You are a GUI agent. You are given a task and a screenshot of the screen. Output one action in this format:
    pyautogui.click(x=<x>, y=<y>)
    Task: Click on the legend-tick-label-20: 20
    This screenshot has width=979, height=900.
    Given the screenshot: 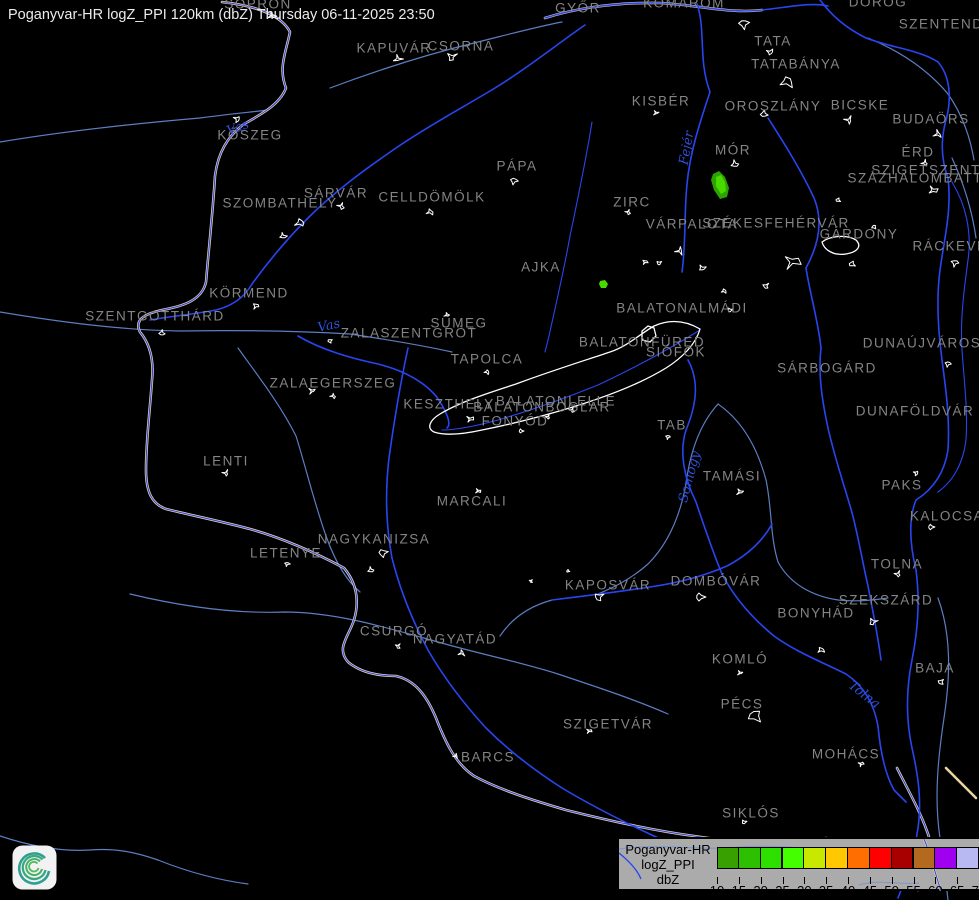 What is the action you would take?
    pyautogui.click(x=760, y=890)
    